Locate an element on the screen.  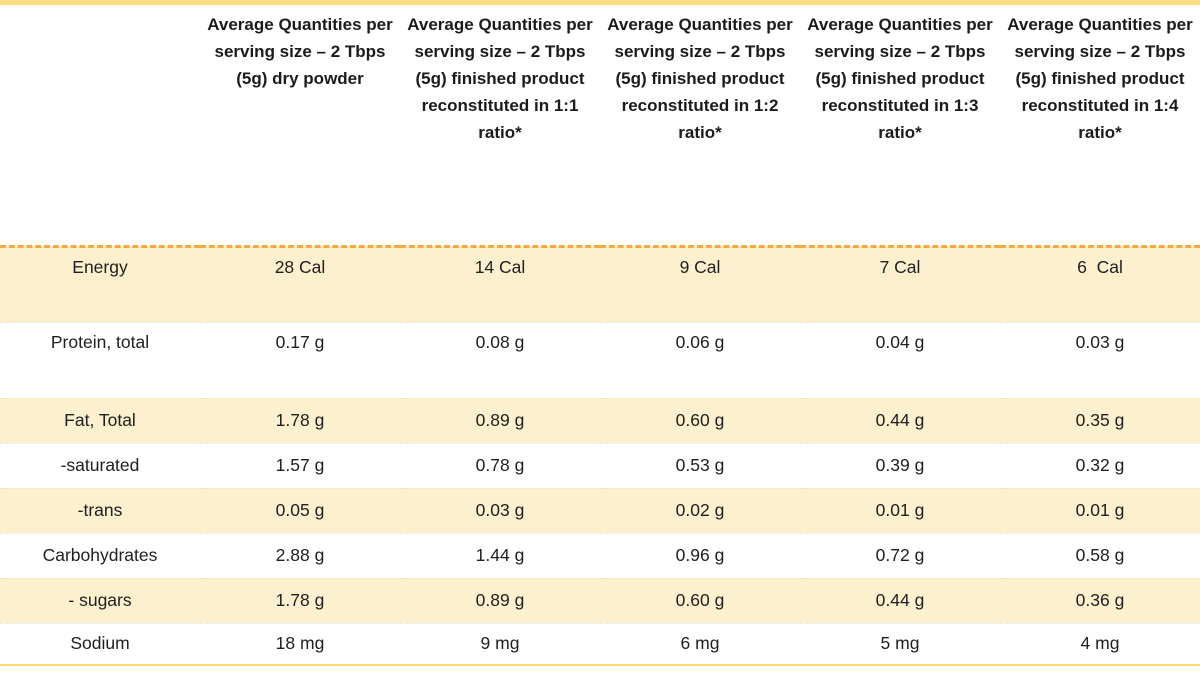
row-label: Protein, total is located at coordinates (100, 341).